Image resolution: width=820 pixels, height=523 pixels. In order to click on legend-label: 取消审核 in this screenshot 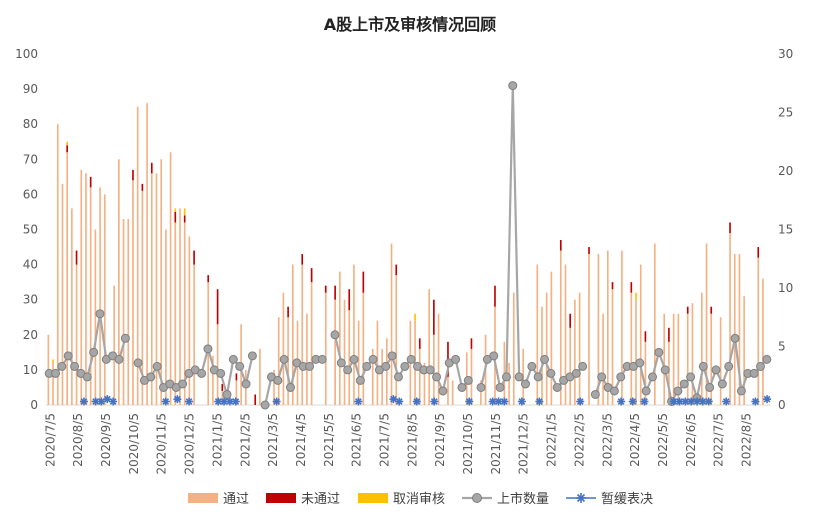, I will do `click(419, 499)`.